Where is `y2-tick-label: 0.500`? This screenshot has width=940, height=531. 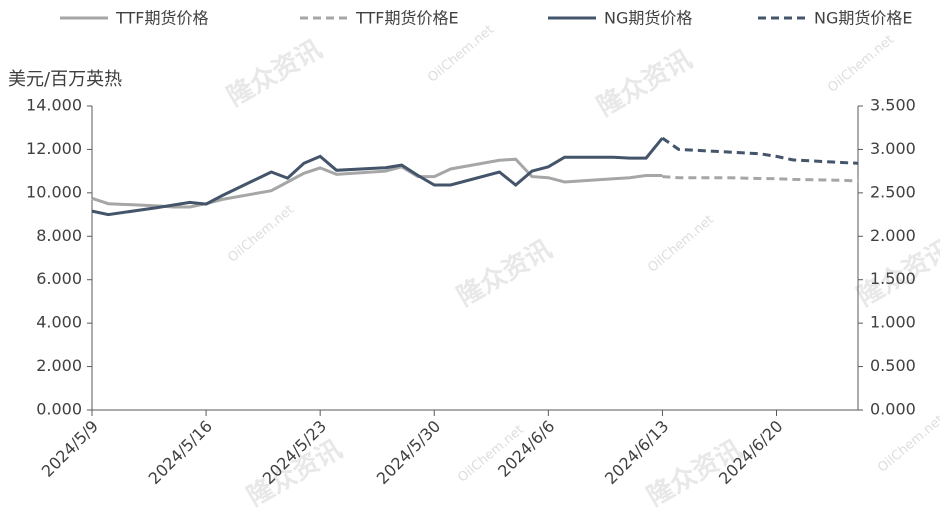
y2-tick-label: 0.500 is located at coordinates (893, 365).